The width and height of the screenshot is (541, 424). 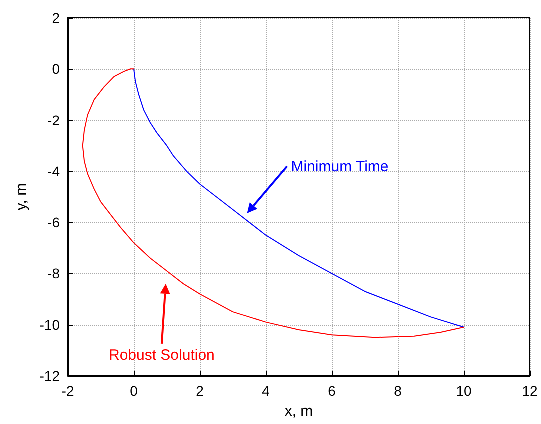 I want to click on annotation: Robust Solution, so click(x=161, y=355).